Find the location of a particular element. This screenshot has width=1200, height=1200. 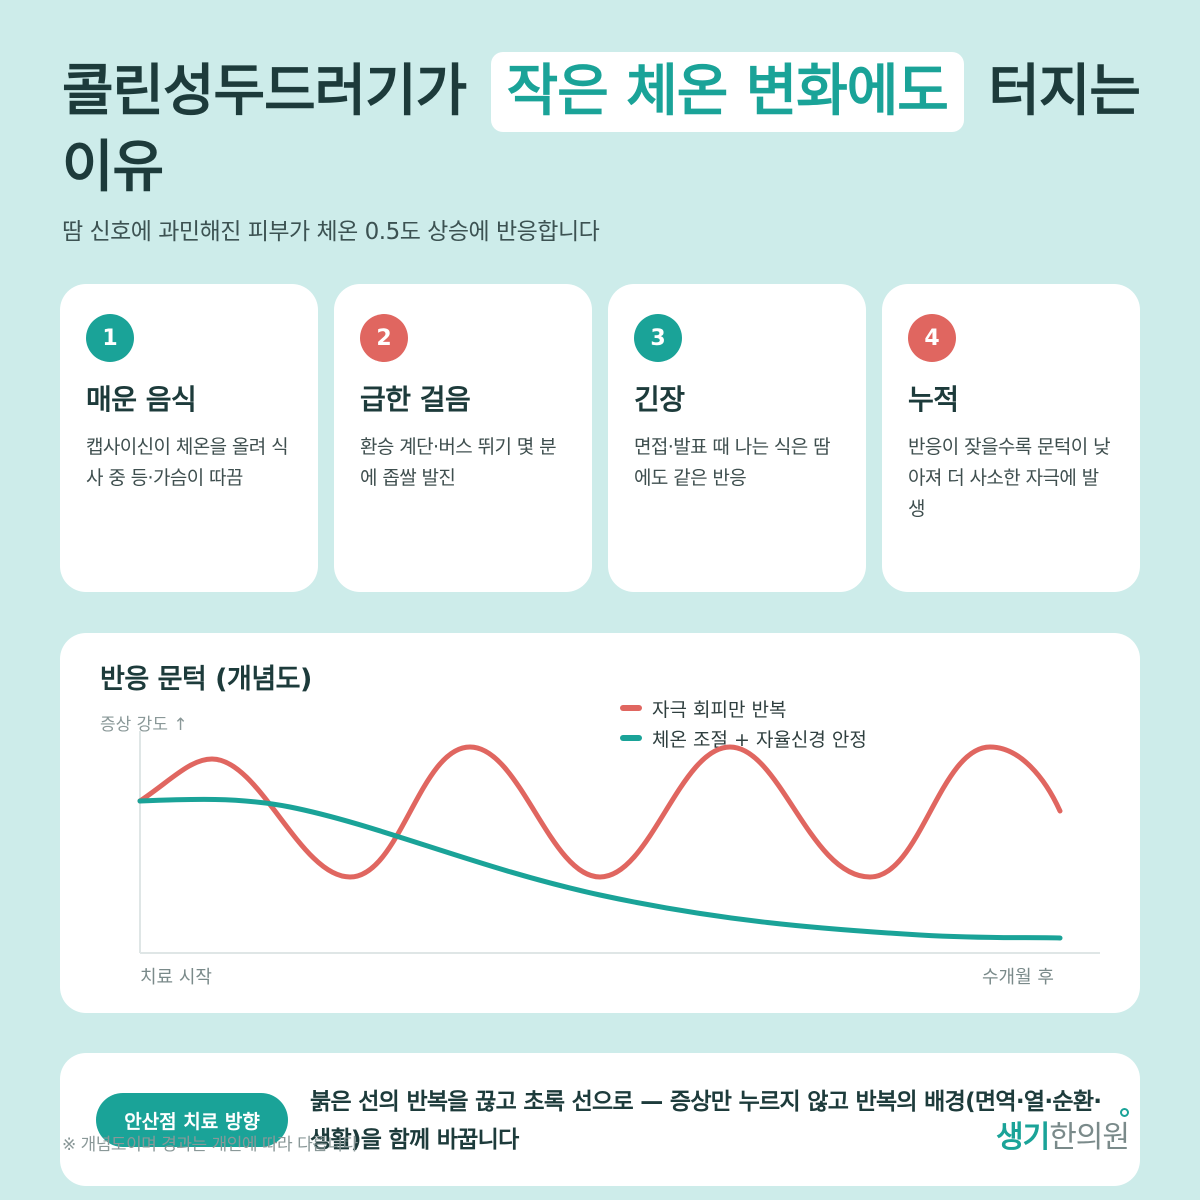

card-title: 긴장 is located at coordinates (659, 399).